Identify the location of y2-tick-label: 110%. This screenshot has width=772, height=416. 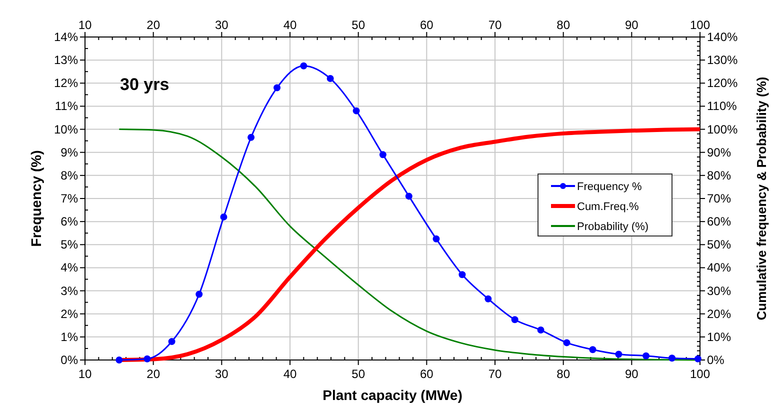
(722, 106).